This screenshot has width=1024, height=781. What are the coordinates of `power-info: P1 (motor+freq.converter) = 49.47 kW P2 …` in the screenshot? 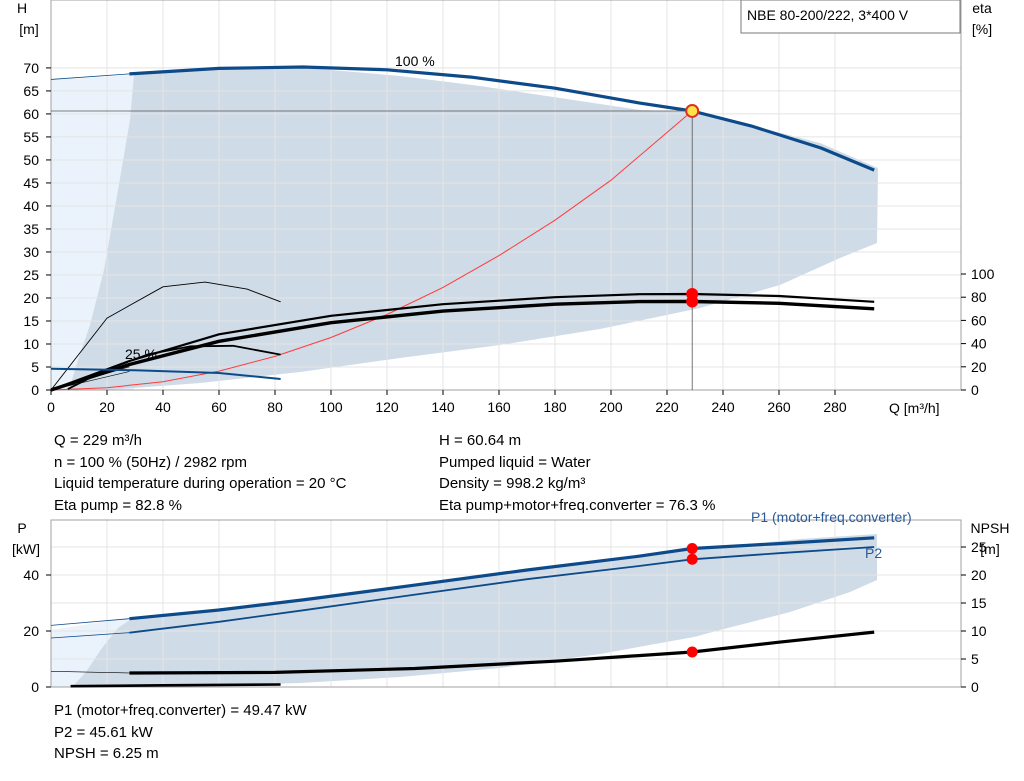 It's located at (180, 732).